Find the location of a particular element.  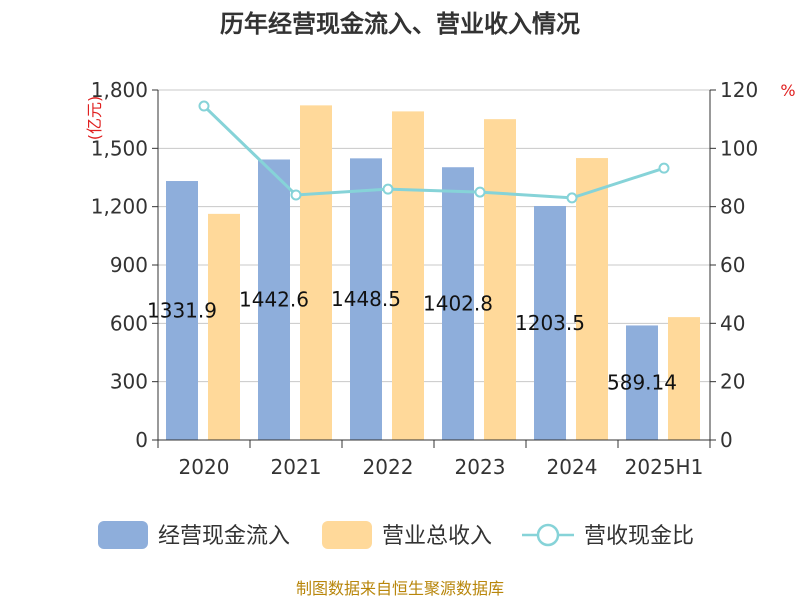

x-tick-label: 2024 is located at coordinates (572, 467).